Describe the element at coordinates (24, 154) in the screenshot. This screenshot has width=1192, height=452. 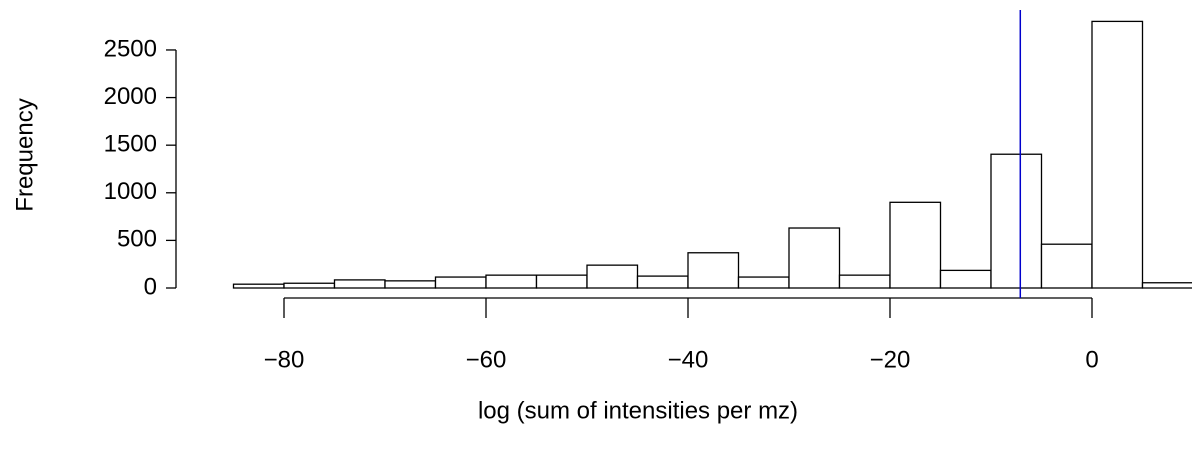
I see `y-axis-title: Frequency` at that location.